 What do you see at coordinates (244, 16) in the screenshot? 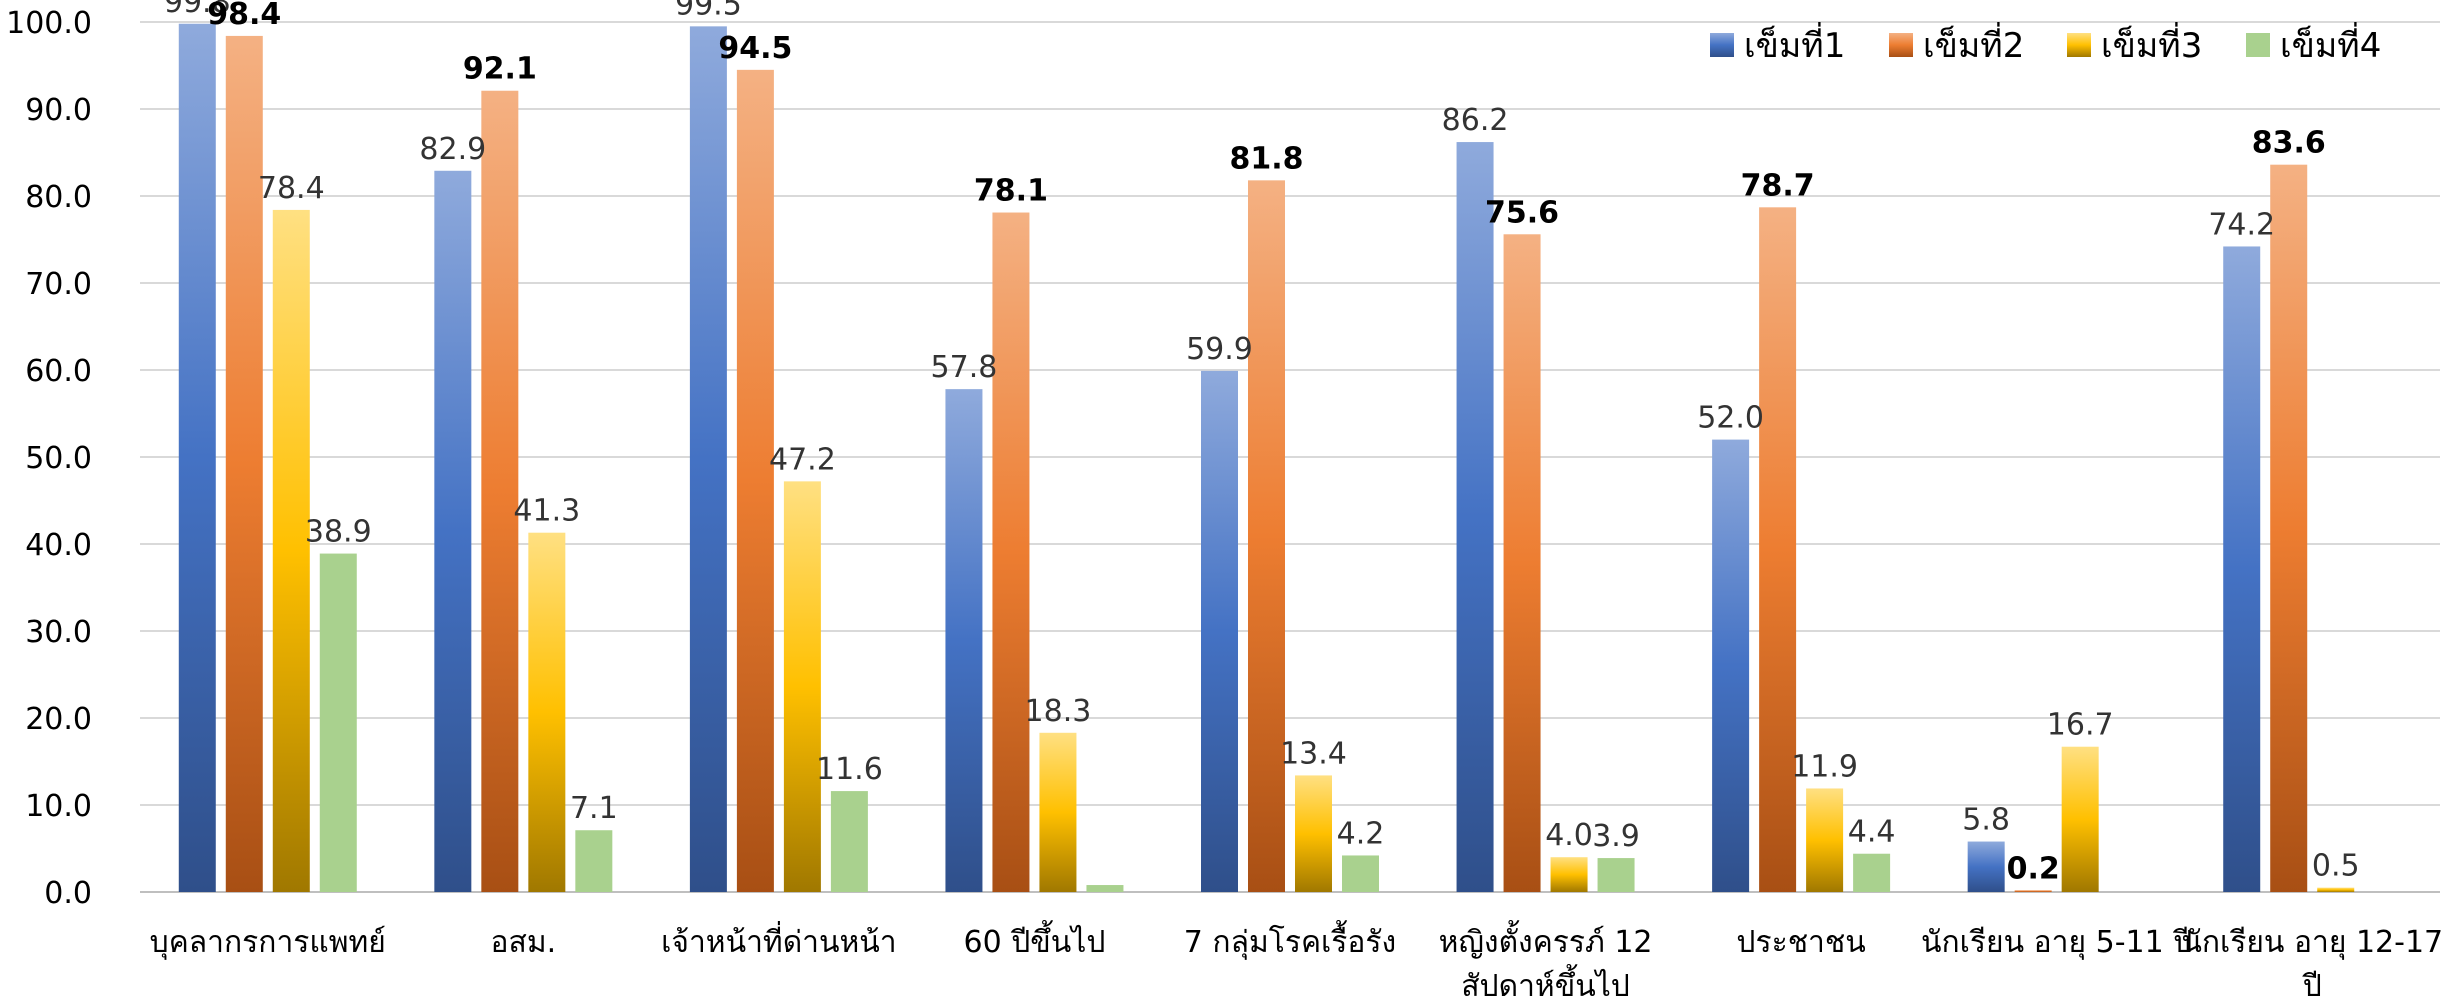
I see `data-label: 98.4` at bounding box center [244, 16].